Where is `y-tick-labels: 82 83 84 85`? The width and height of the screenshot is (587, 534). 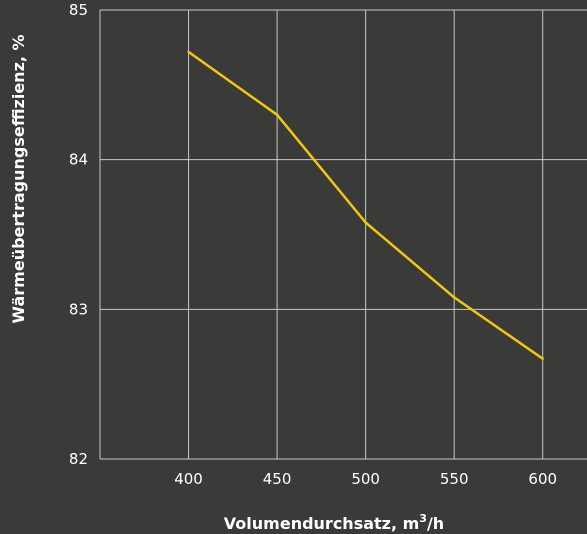
y-tick-labels: 82 83 84 85 is located at coordinates (78, 234).